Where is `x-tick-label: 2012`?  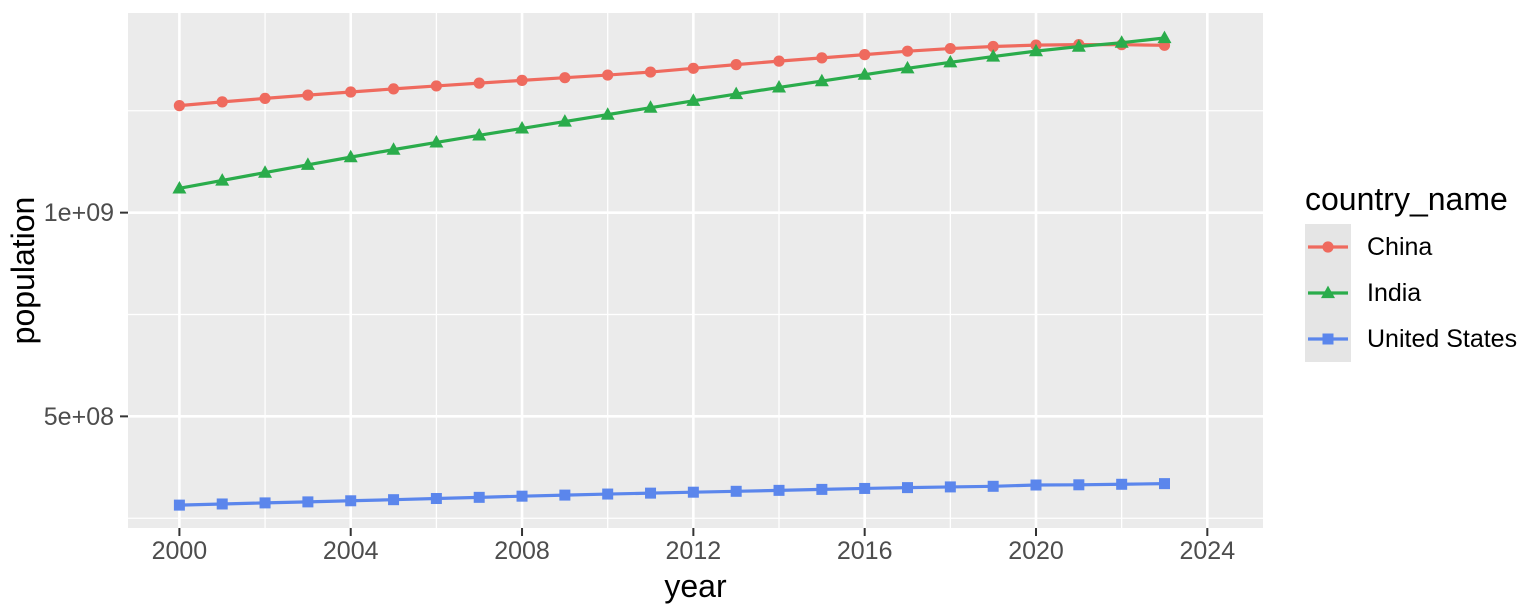
x-tick-label: 2012 is located at coordinates (694, 551).